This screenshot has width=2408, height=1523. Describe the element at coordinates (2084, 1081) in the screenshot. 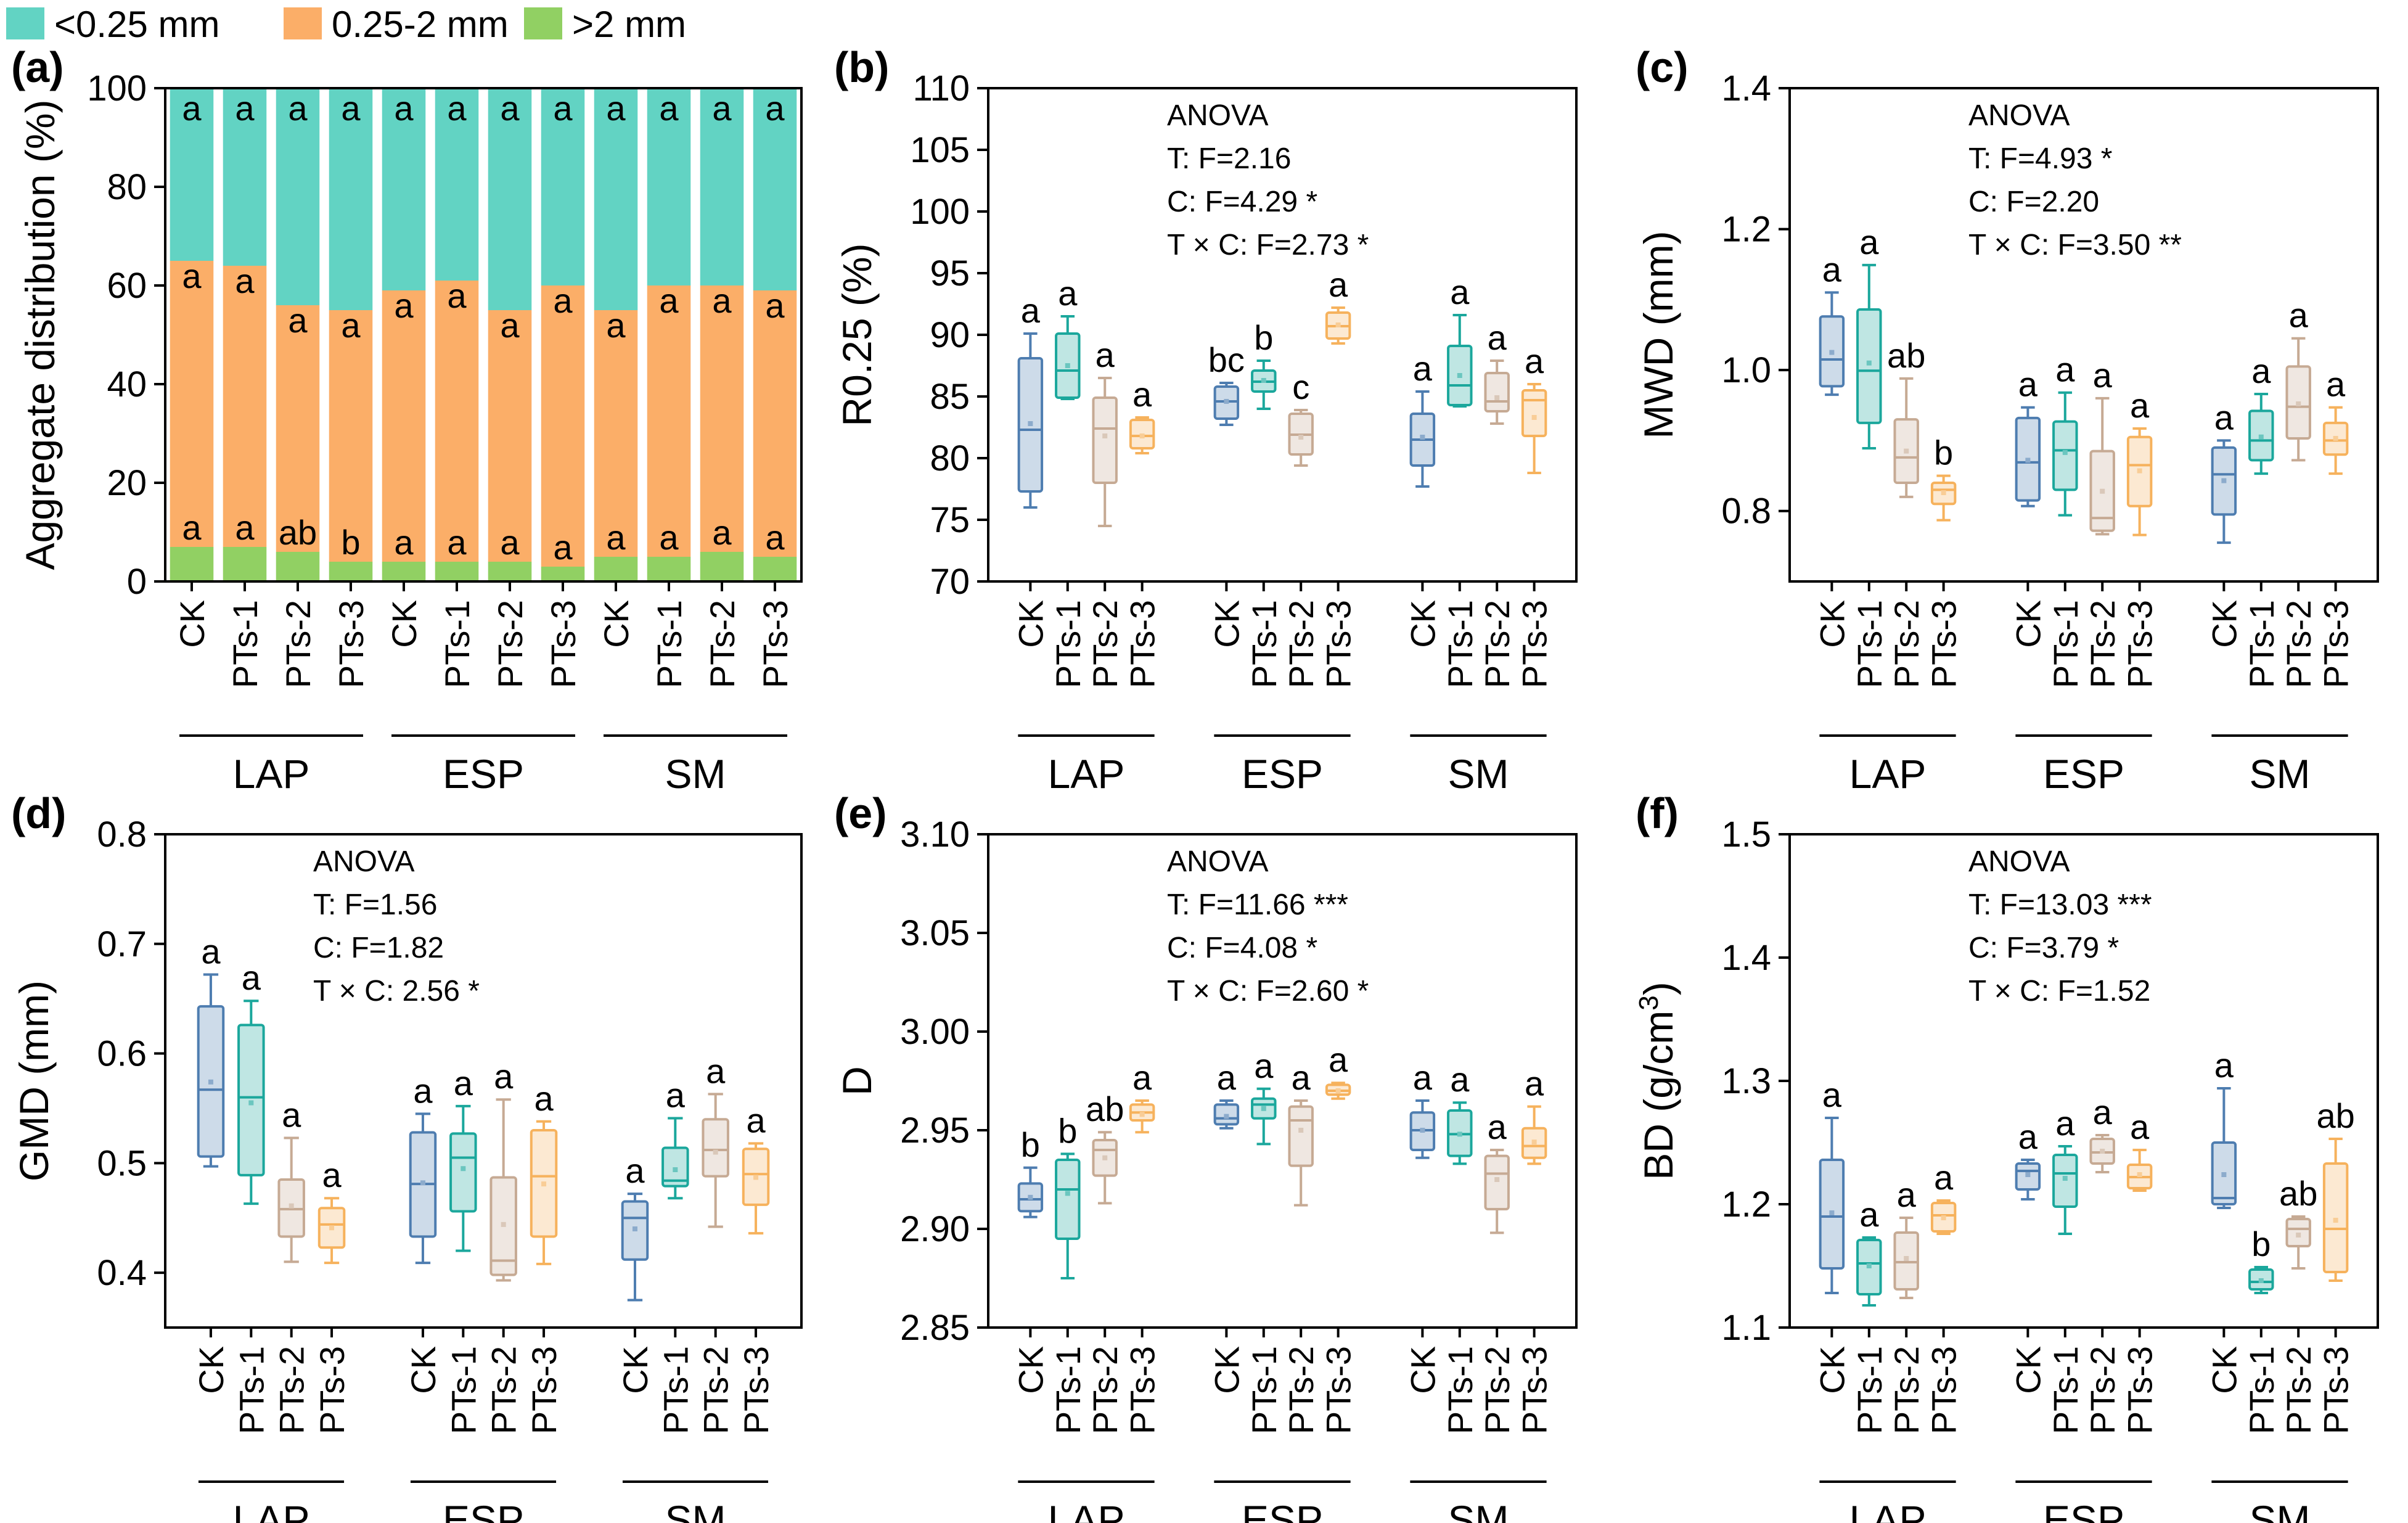

I see `plot-frame` at that location.